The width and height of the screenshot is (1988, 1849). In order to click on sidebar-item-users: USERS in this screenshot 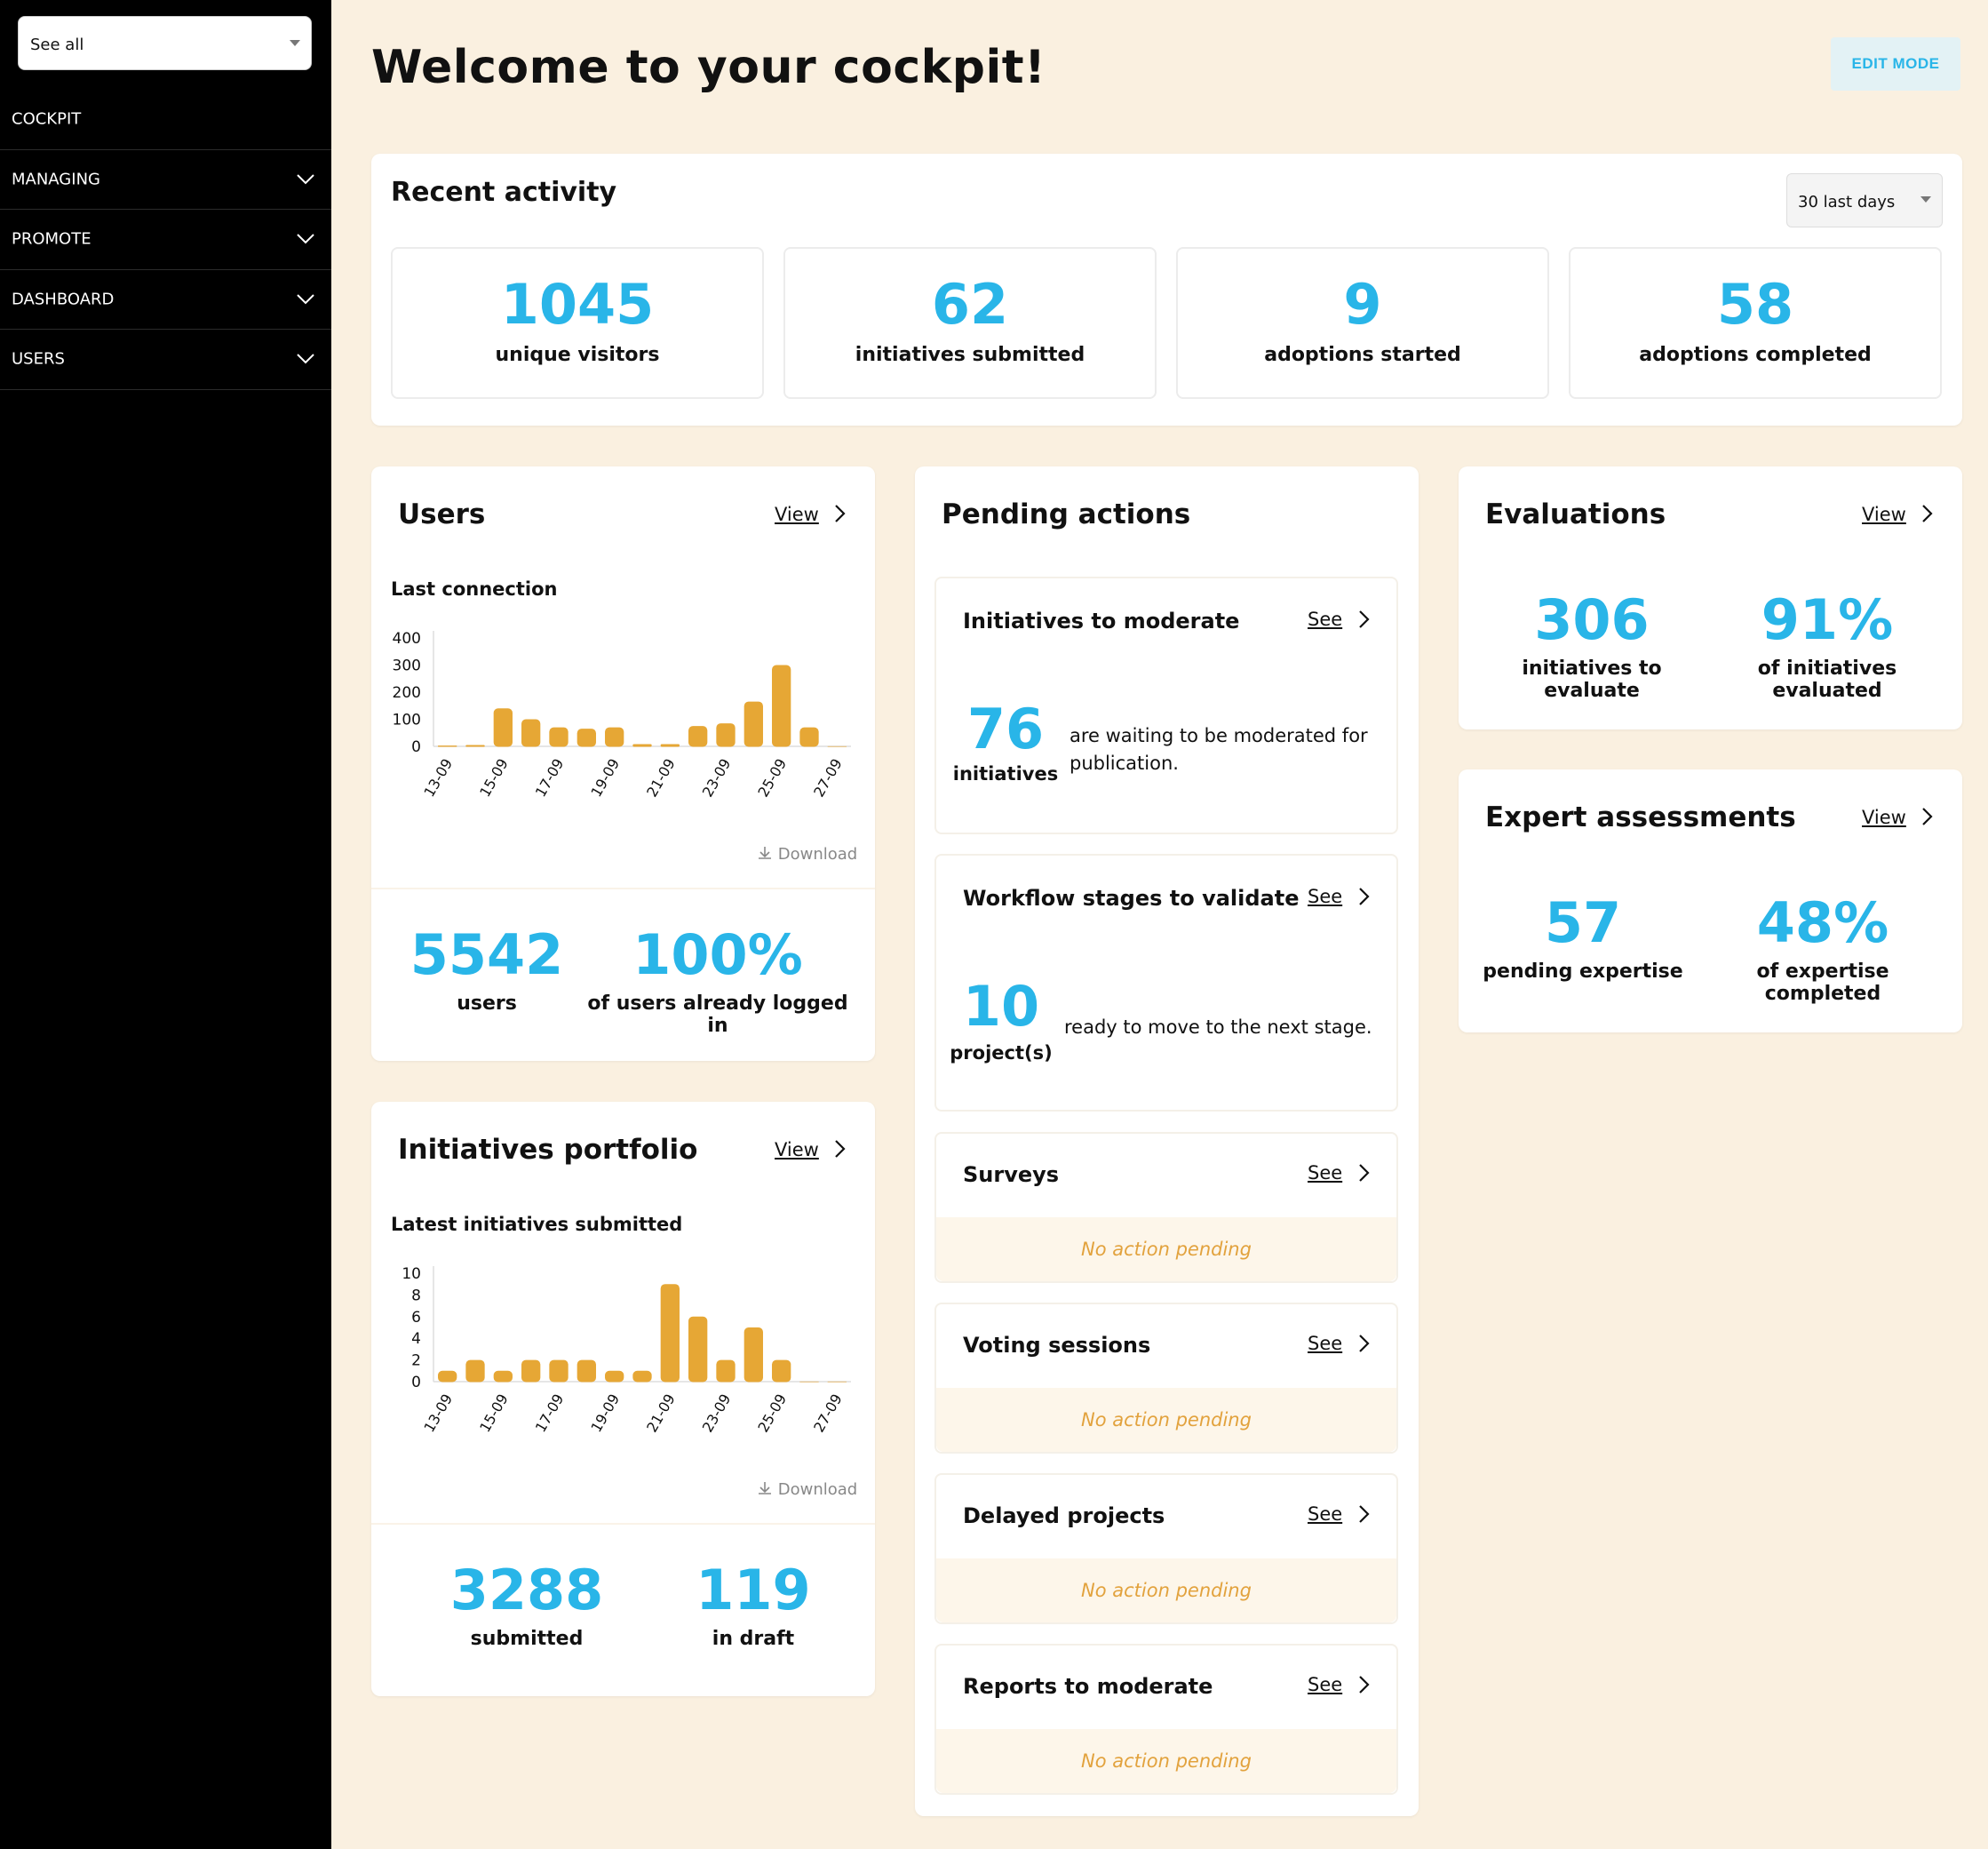, I will do `click(165, 360)`.